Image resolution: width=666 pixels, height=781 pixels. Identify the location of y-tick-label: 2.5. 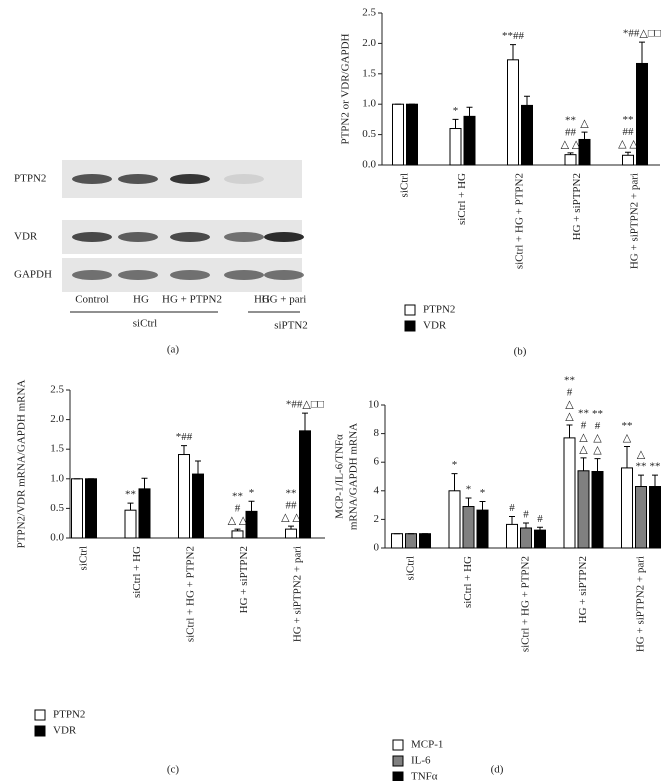
(57, 390).